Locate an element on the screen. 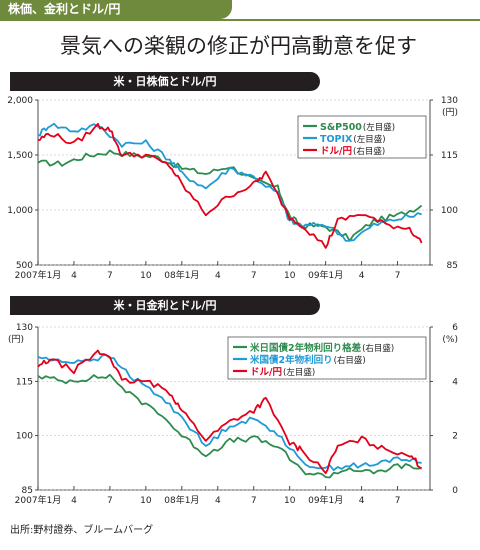  chart2-legend-label: 米国債2年物利回り is located at coordinates (291, 360).